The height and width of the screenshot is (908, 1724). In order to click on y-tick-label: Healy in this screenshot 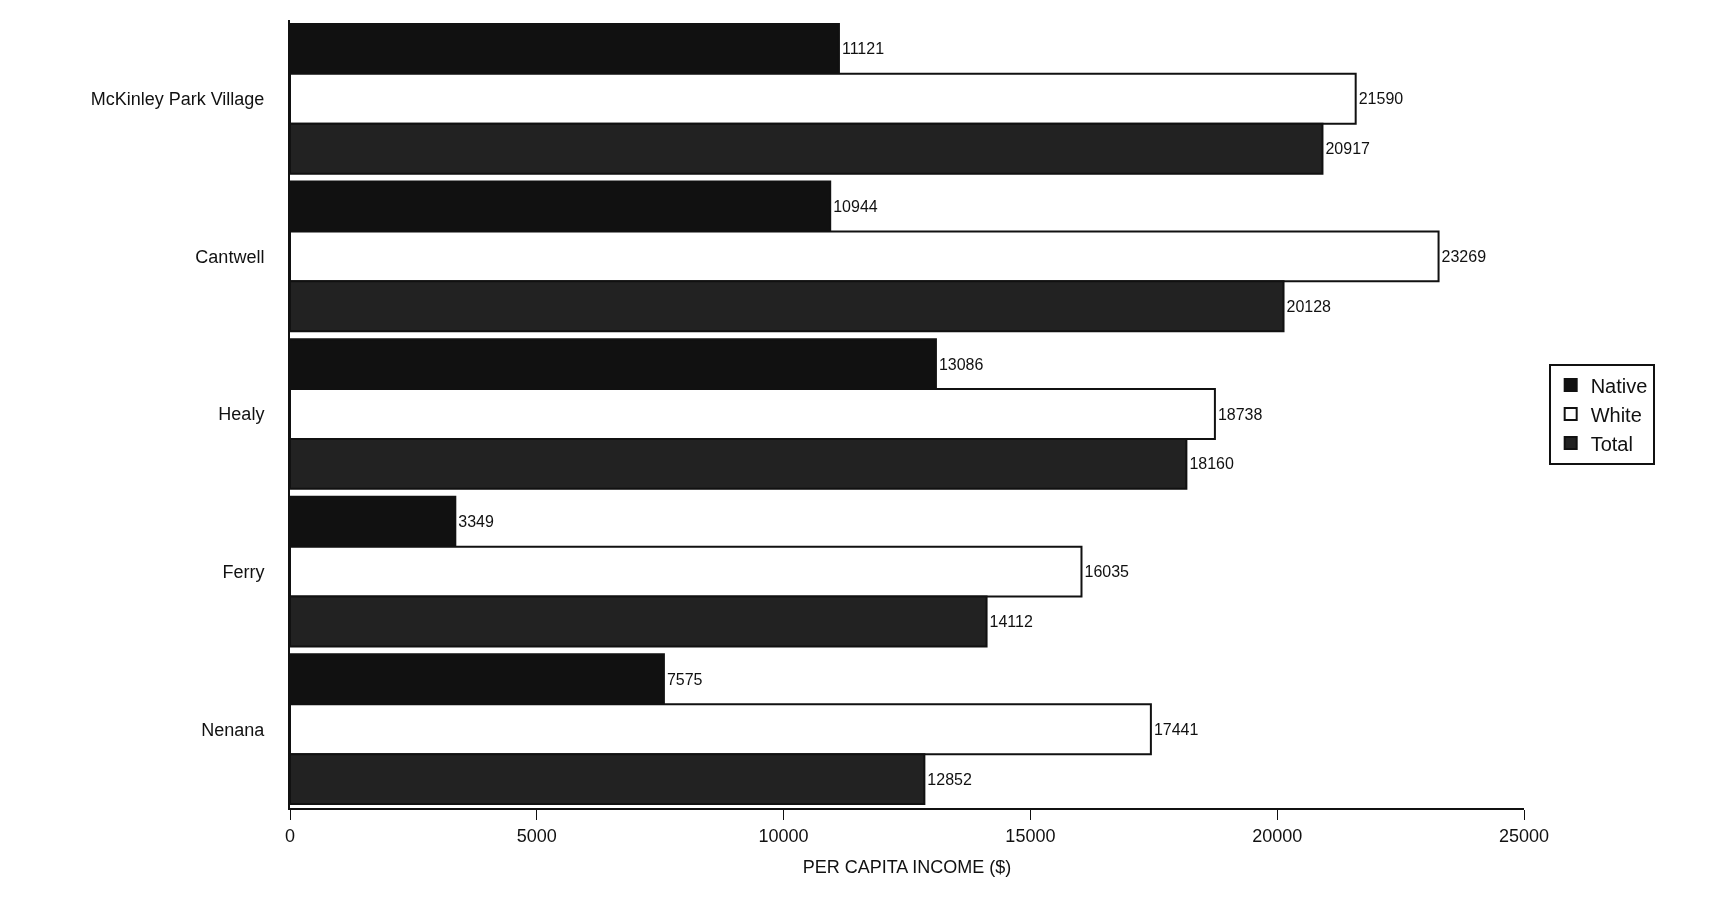, I will do `click(241, 414)`.